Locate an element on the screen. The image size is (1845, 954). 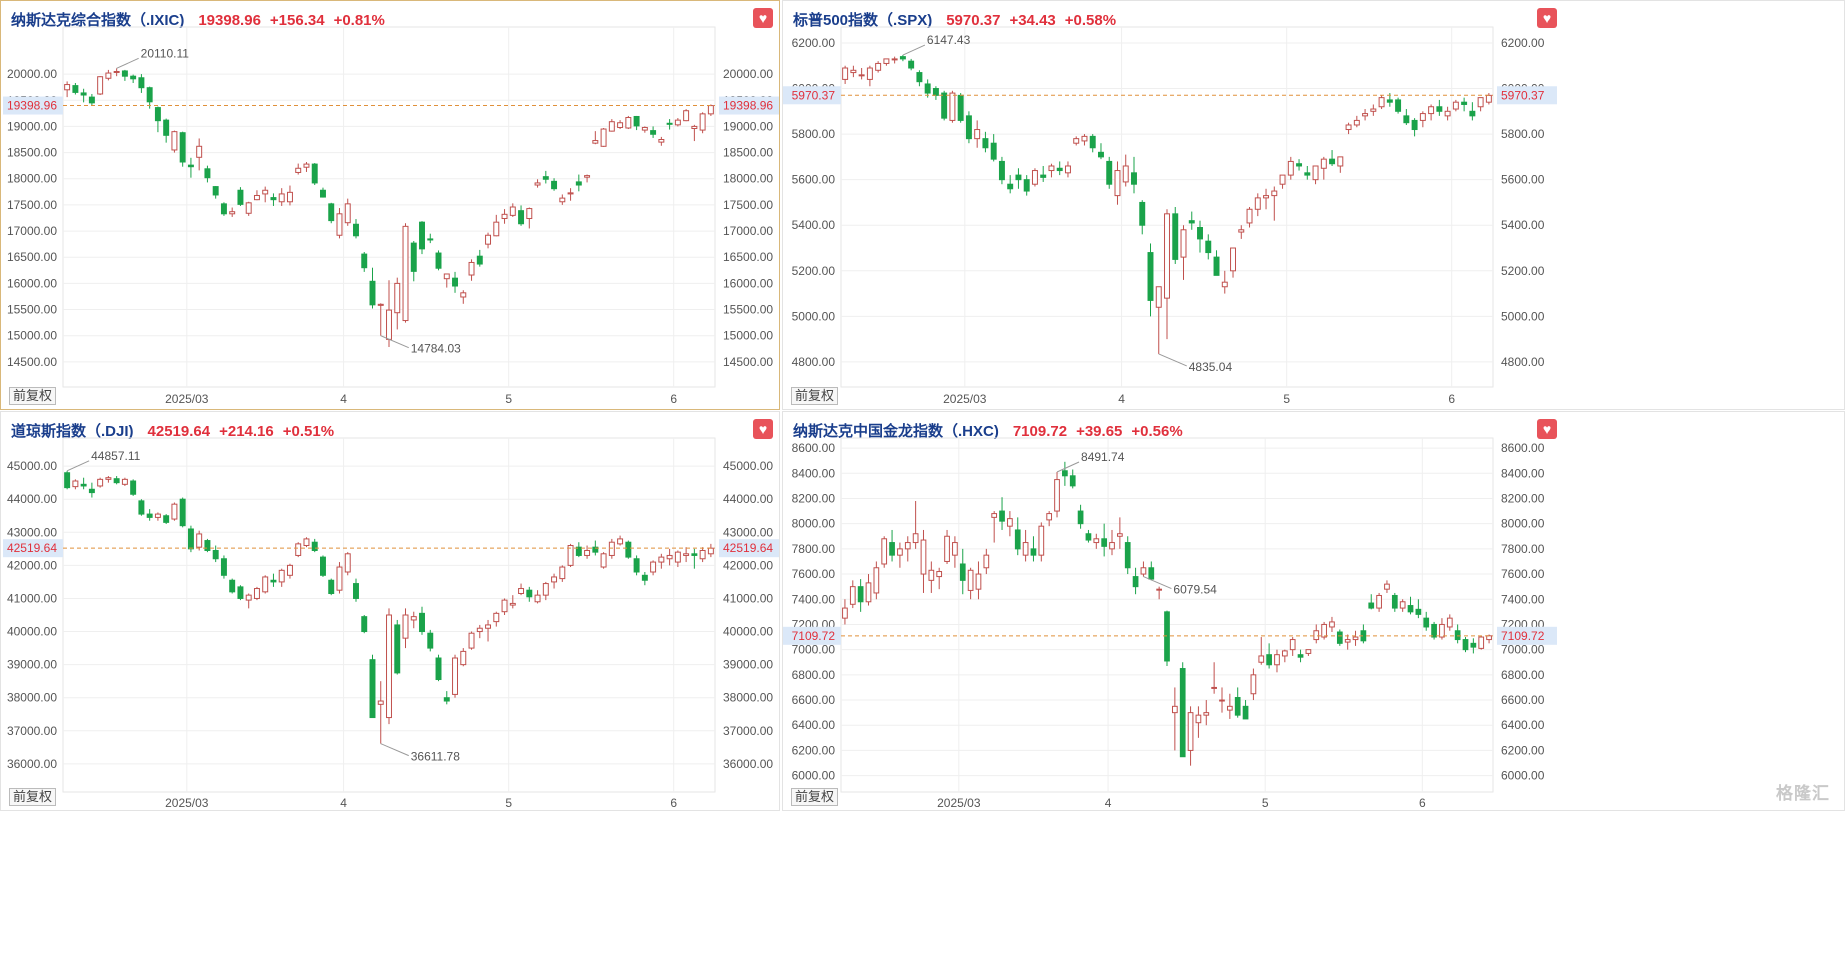
y-tick-label: 40000.00 is located at coordinates (32, 632).